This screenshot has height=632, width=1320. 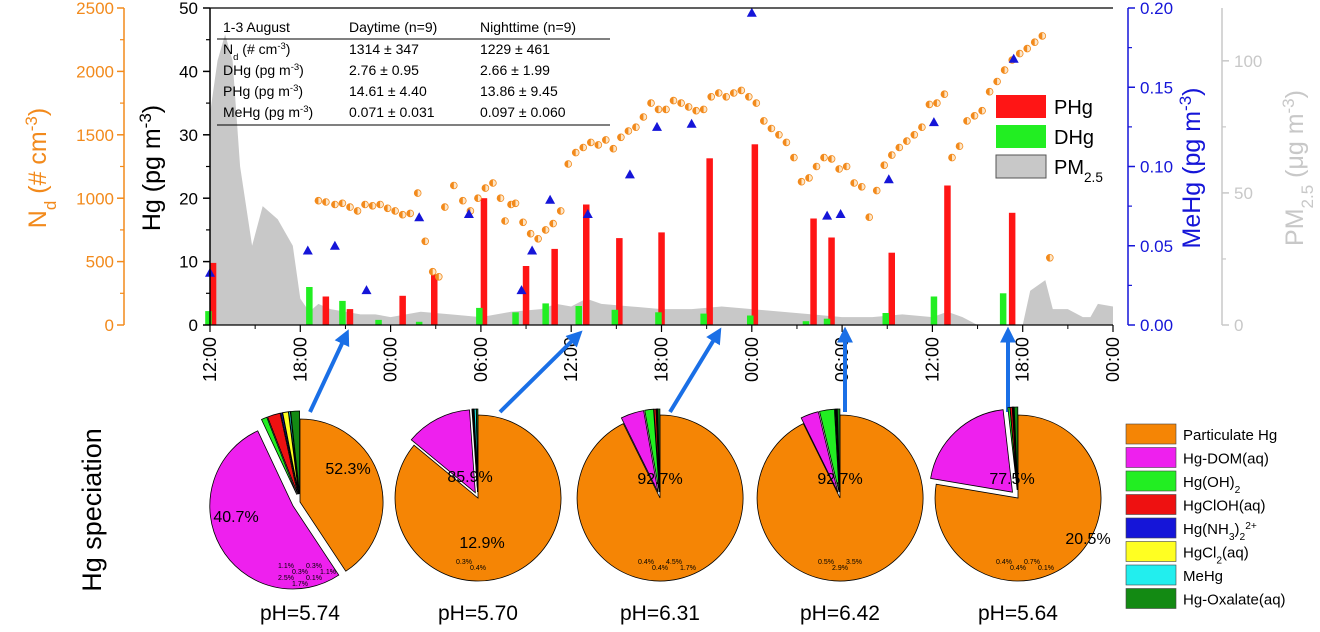 What do you see at coordinates (256, 52) in the screenshot?
I see `table-row-label: Nd (# cm-3)` at bounding box center [256, 52].